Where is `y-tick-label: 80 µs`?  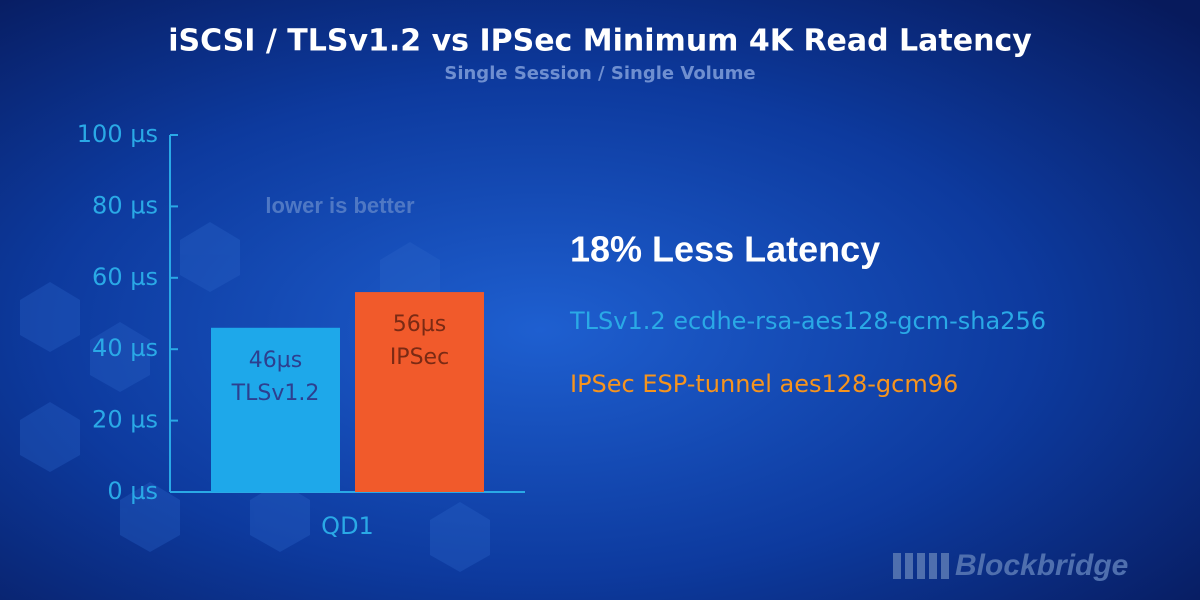 y-tick-label: 80 µs is located at coordinates (125, 205).